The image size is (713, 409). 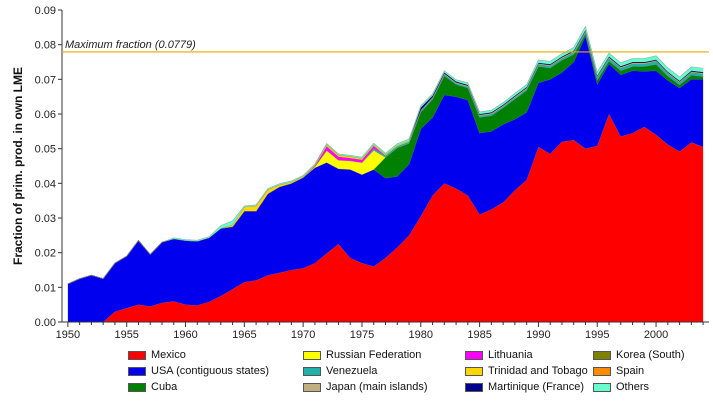 I want to click on legend-label: Others, so click(x=633, y=387).